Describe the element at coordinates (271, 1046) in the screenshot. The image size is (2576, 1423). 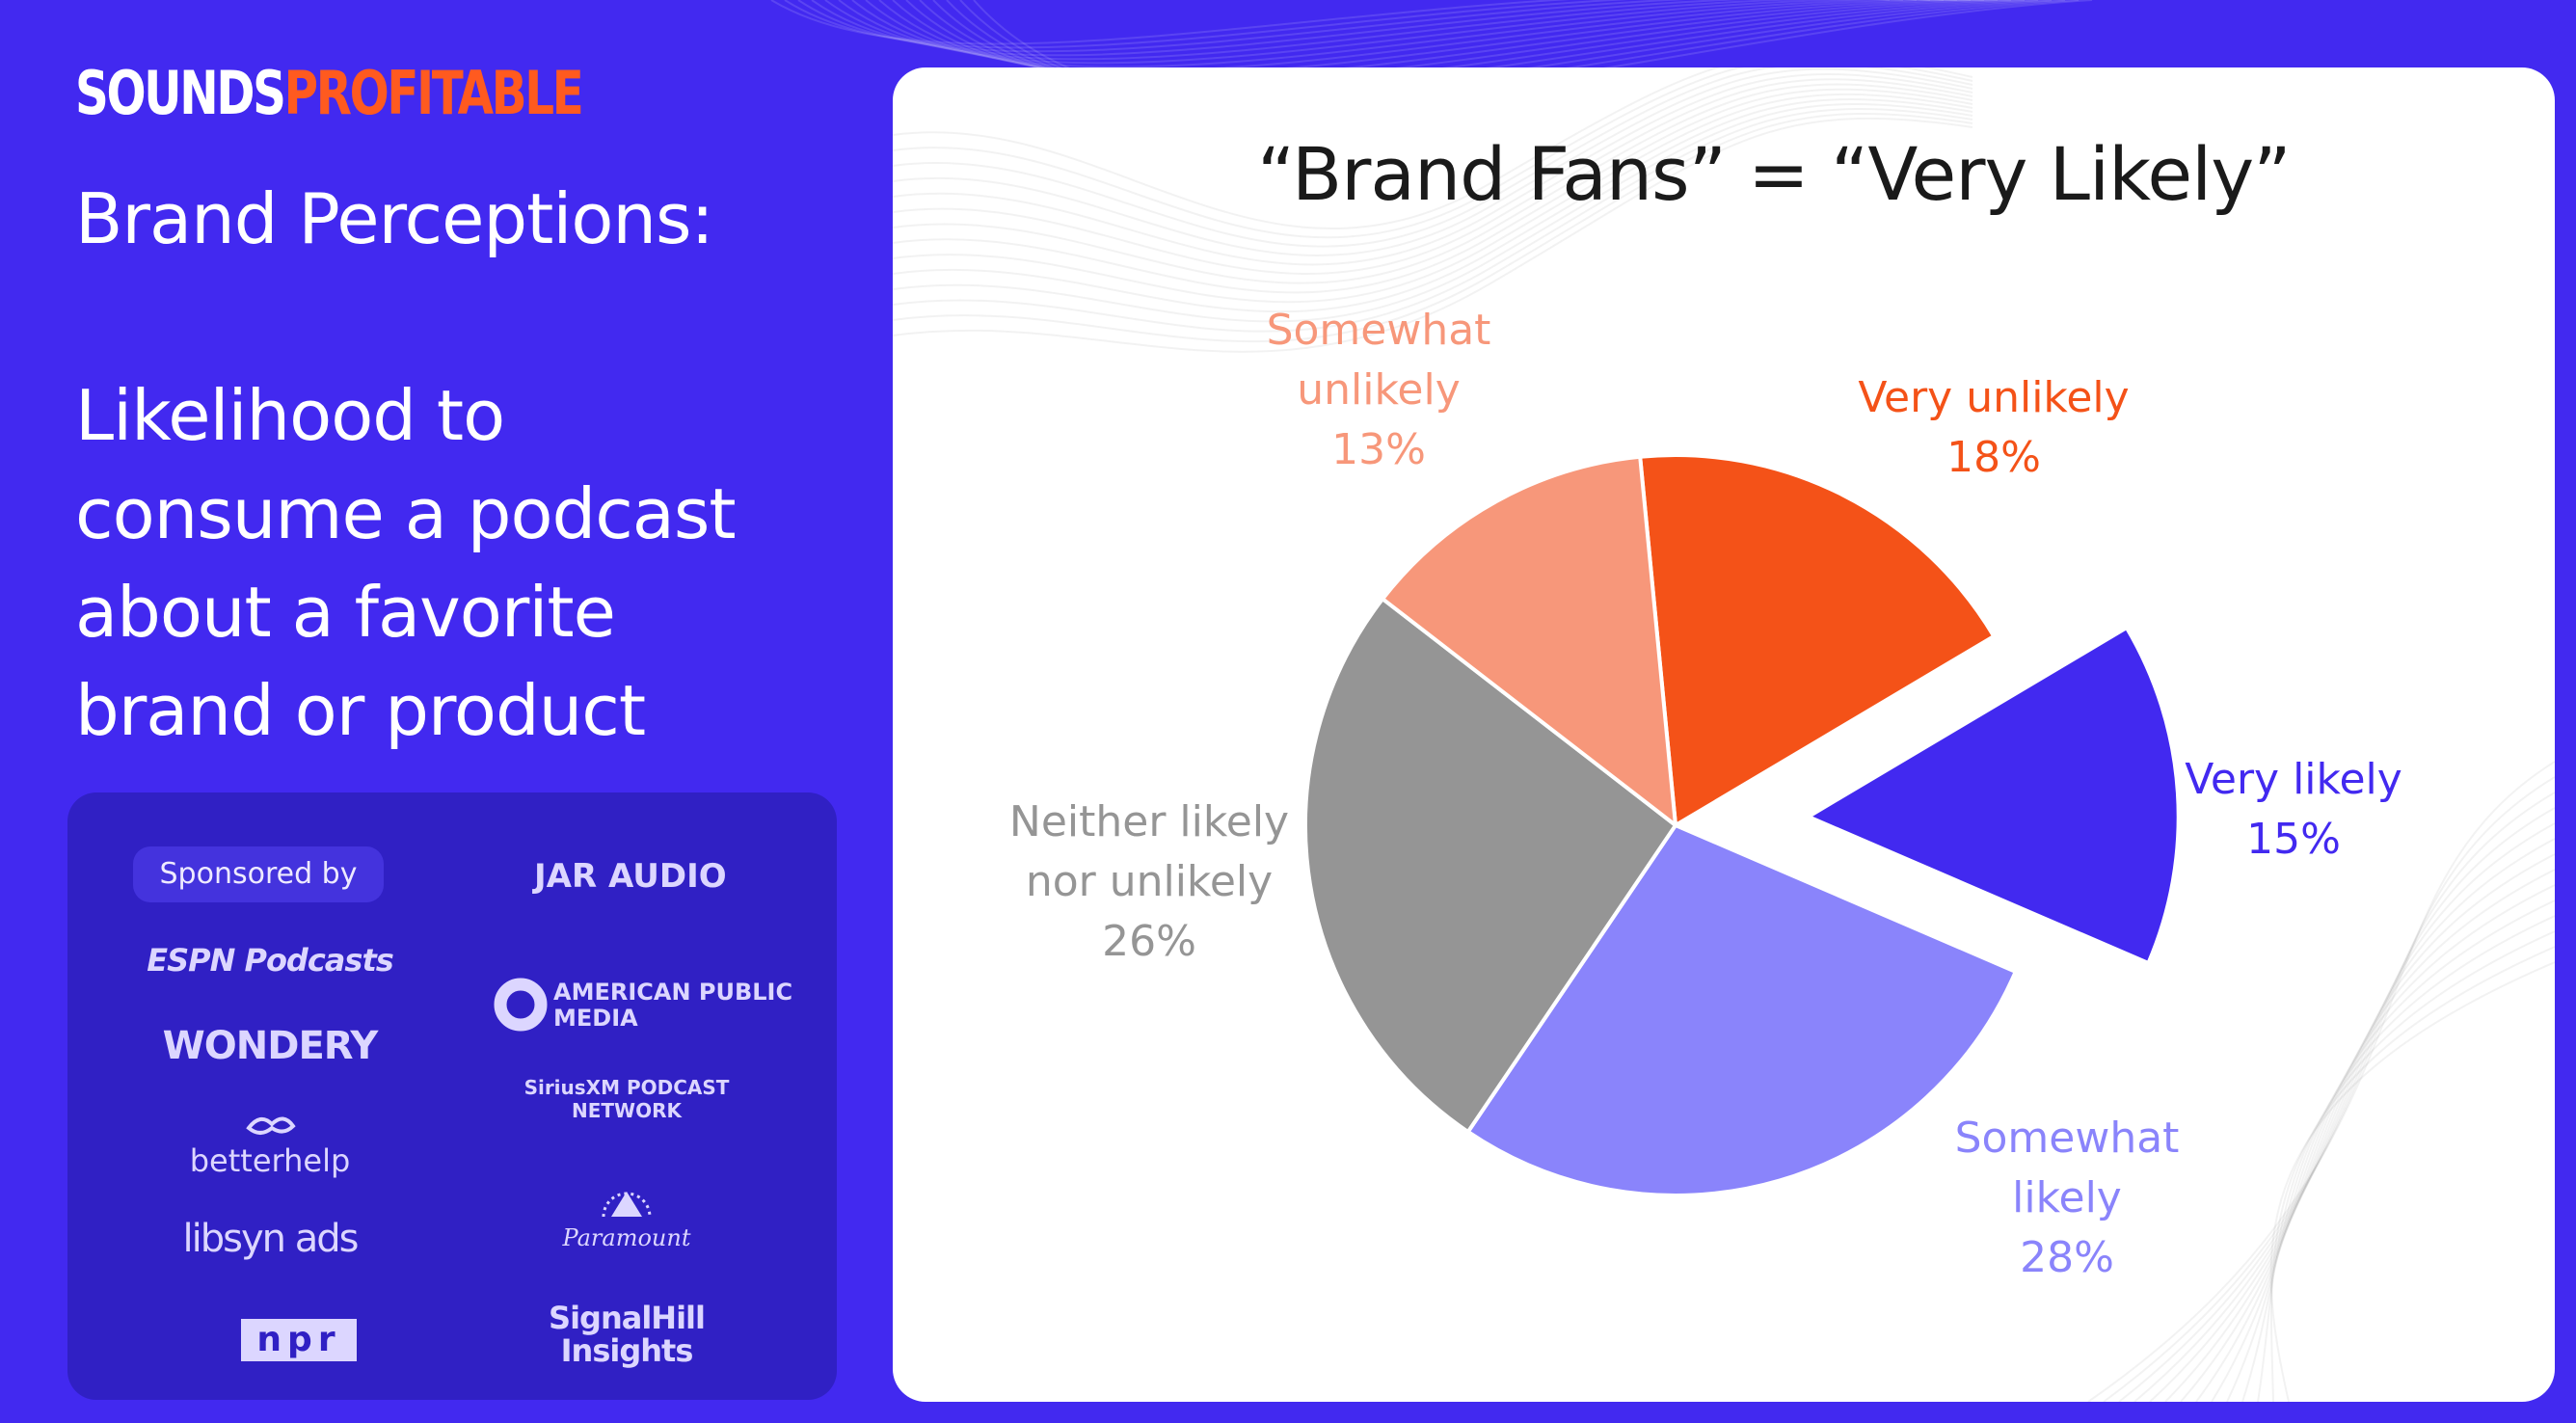
I see `sponsor-logo-wondery: WONDERY` at that location.